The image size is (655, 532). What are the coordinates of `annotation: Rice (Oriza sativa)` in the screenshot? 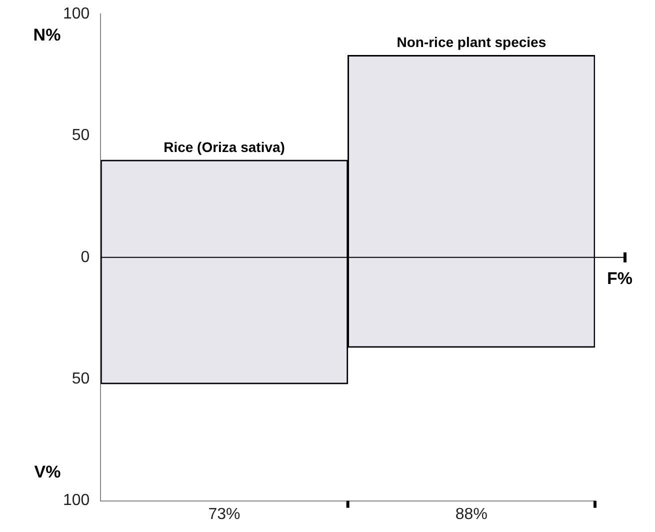 It's located at (224, 146).